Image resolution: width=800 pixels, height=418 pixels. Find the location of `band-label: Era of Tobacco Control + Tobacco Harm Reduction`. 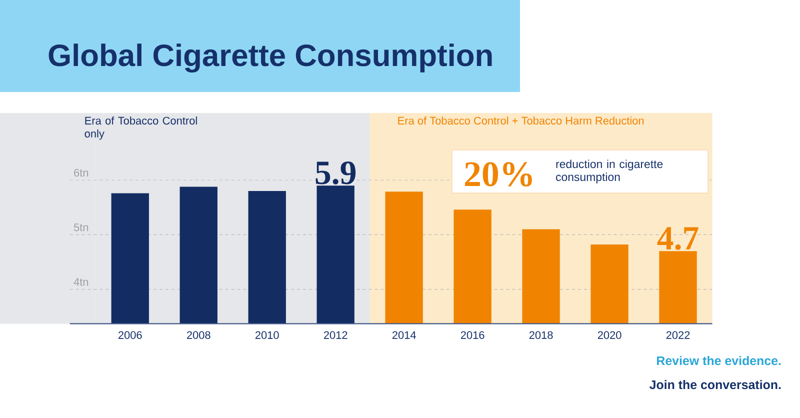

band-label: Era of Tobacco Control + Tobacco Harm Reduction is located at coordinates (521, 120).